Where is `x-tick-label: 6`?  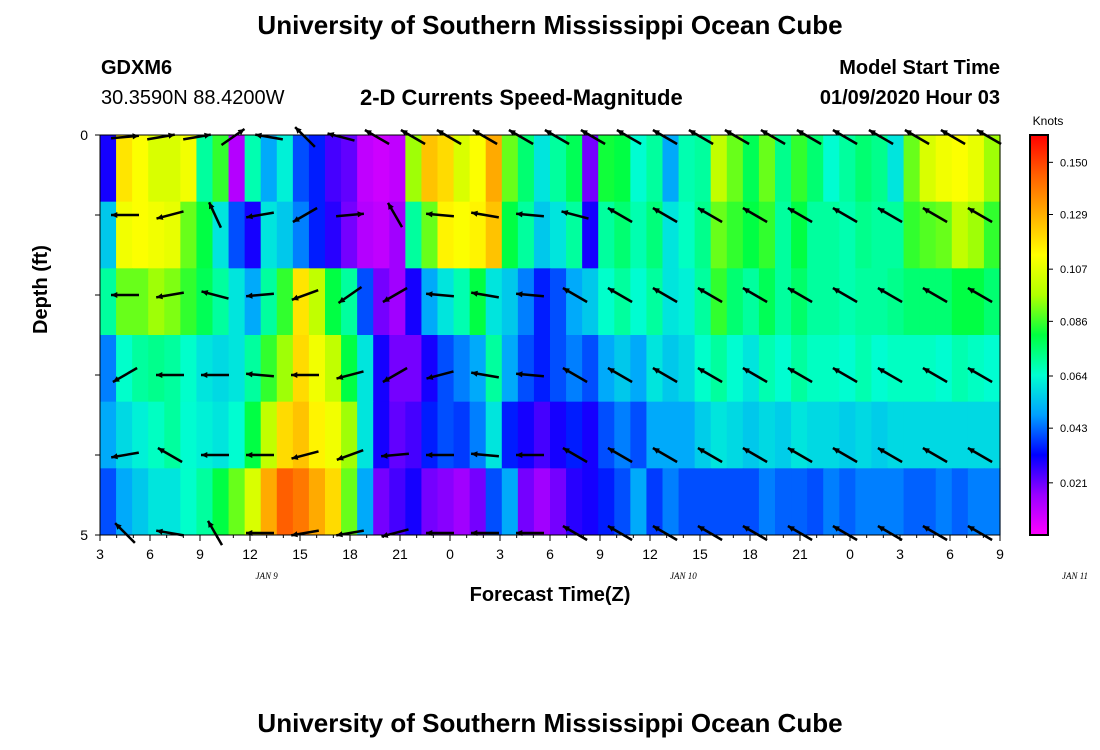
x-tick-label: 6 is located at coordinates (550, 554).